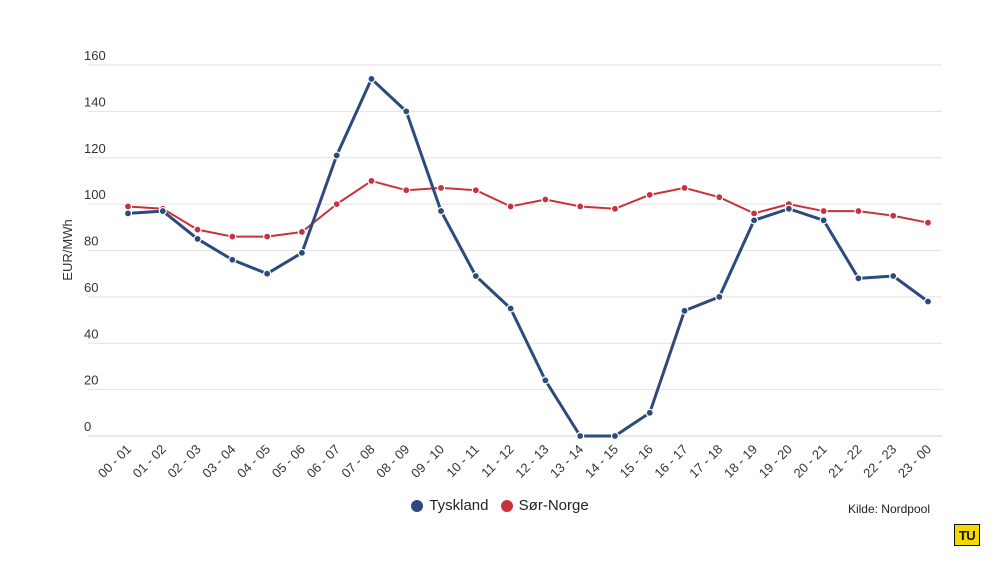  I want to click on y-tick-label: 0, so click(87, 426).